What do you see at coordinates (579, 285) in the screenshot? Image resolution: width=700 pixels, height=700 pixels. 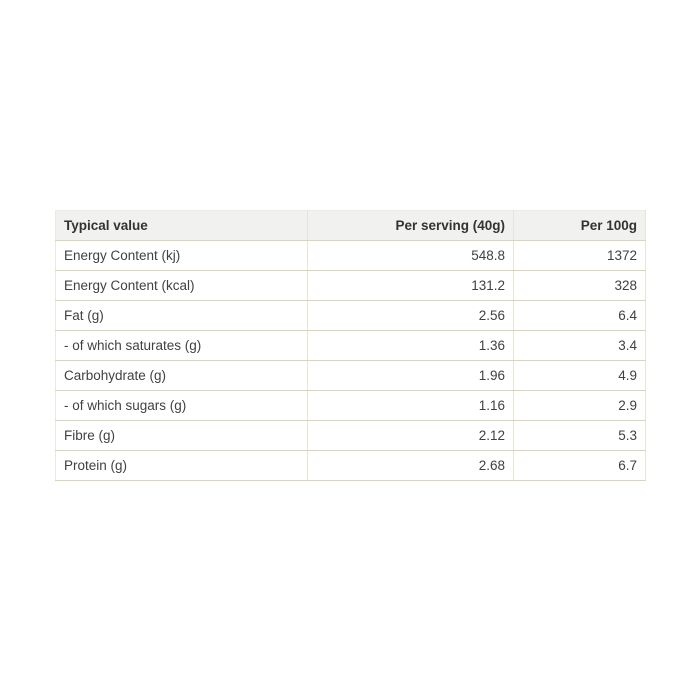 I see `value-per-100g: 328` at bounding box center [579, 285].